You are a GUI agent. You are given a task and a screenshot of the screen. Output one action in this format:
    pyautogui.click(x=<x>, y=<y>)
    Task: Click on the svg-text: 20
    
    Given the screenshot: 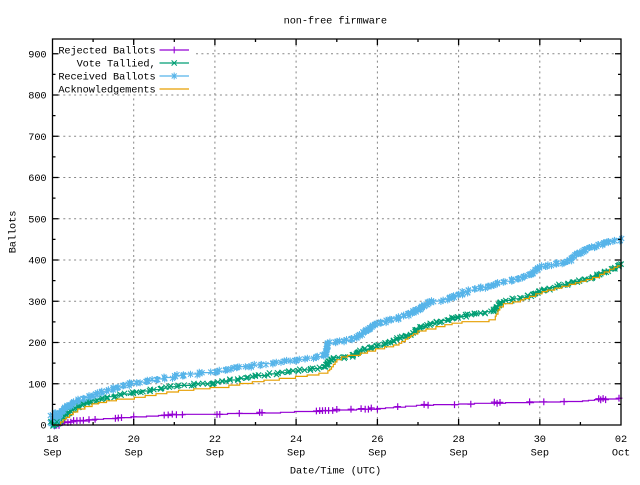 What is the action you would take?
    pyautogui.click(x=134, y=440)
    